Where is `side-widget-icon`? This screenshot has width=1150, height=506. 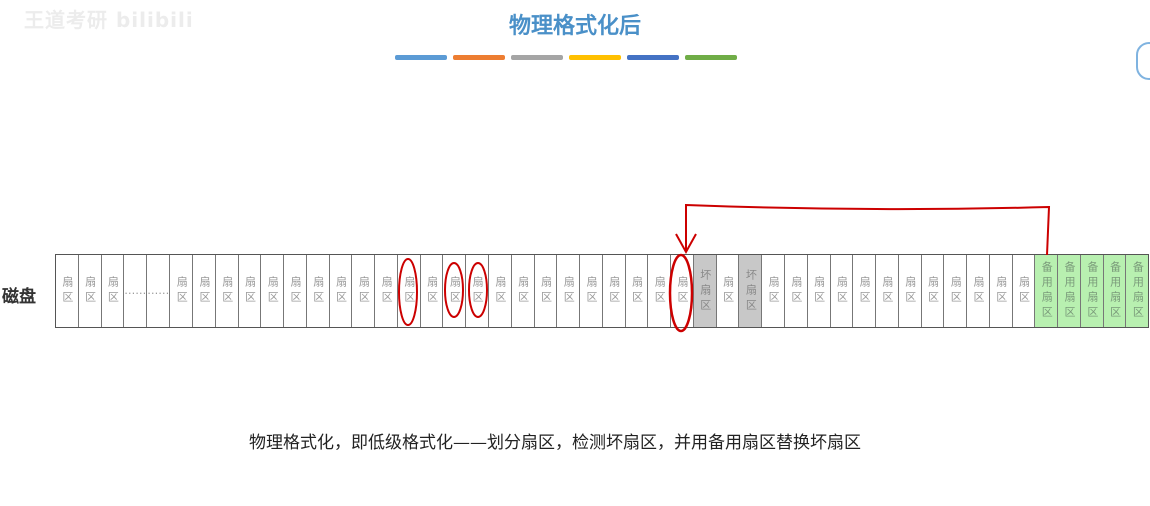 side-widget-icon is located at coordinates (1143, 61).